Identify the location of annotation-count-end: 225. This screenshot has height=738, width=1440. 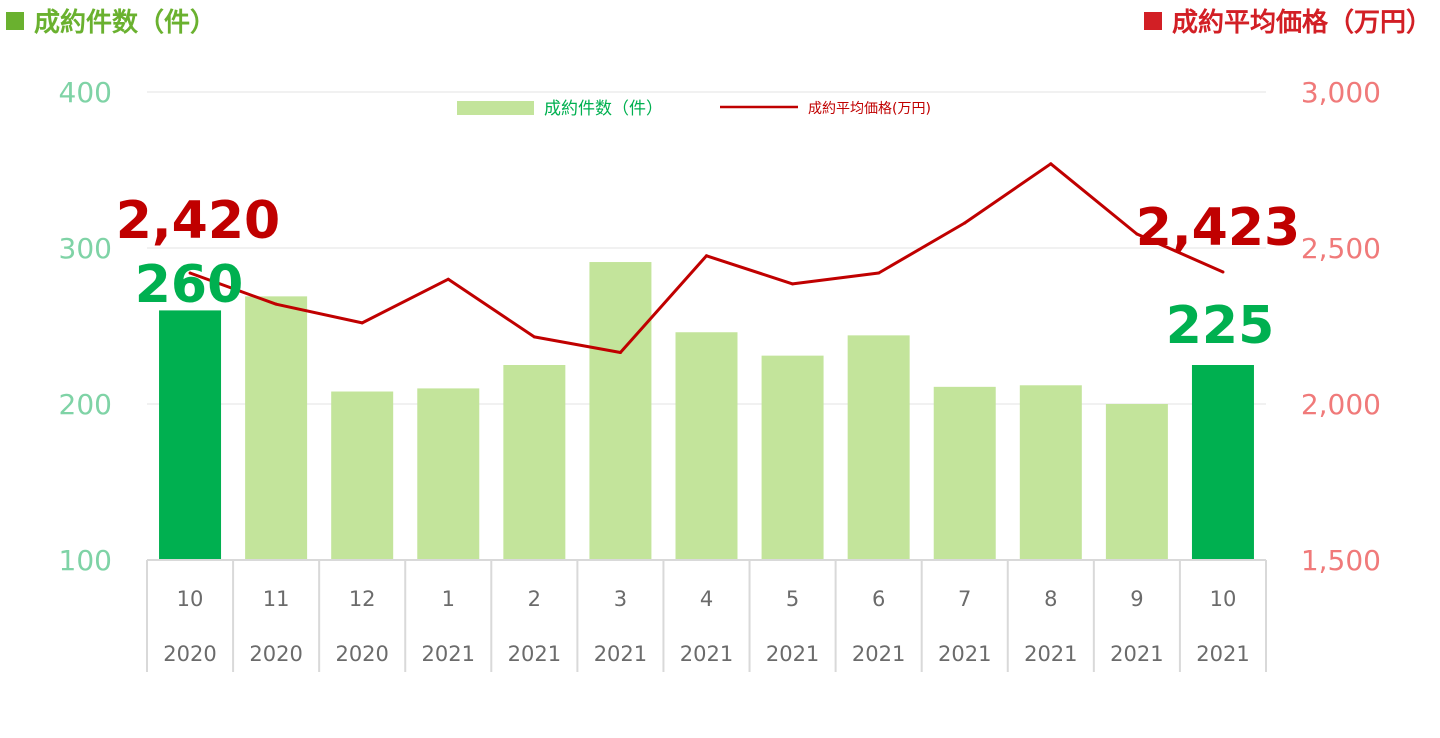
(1220, 326).